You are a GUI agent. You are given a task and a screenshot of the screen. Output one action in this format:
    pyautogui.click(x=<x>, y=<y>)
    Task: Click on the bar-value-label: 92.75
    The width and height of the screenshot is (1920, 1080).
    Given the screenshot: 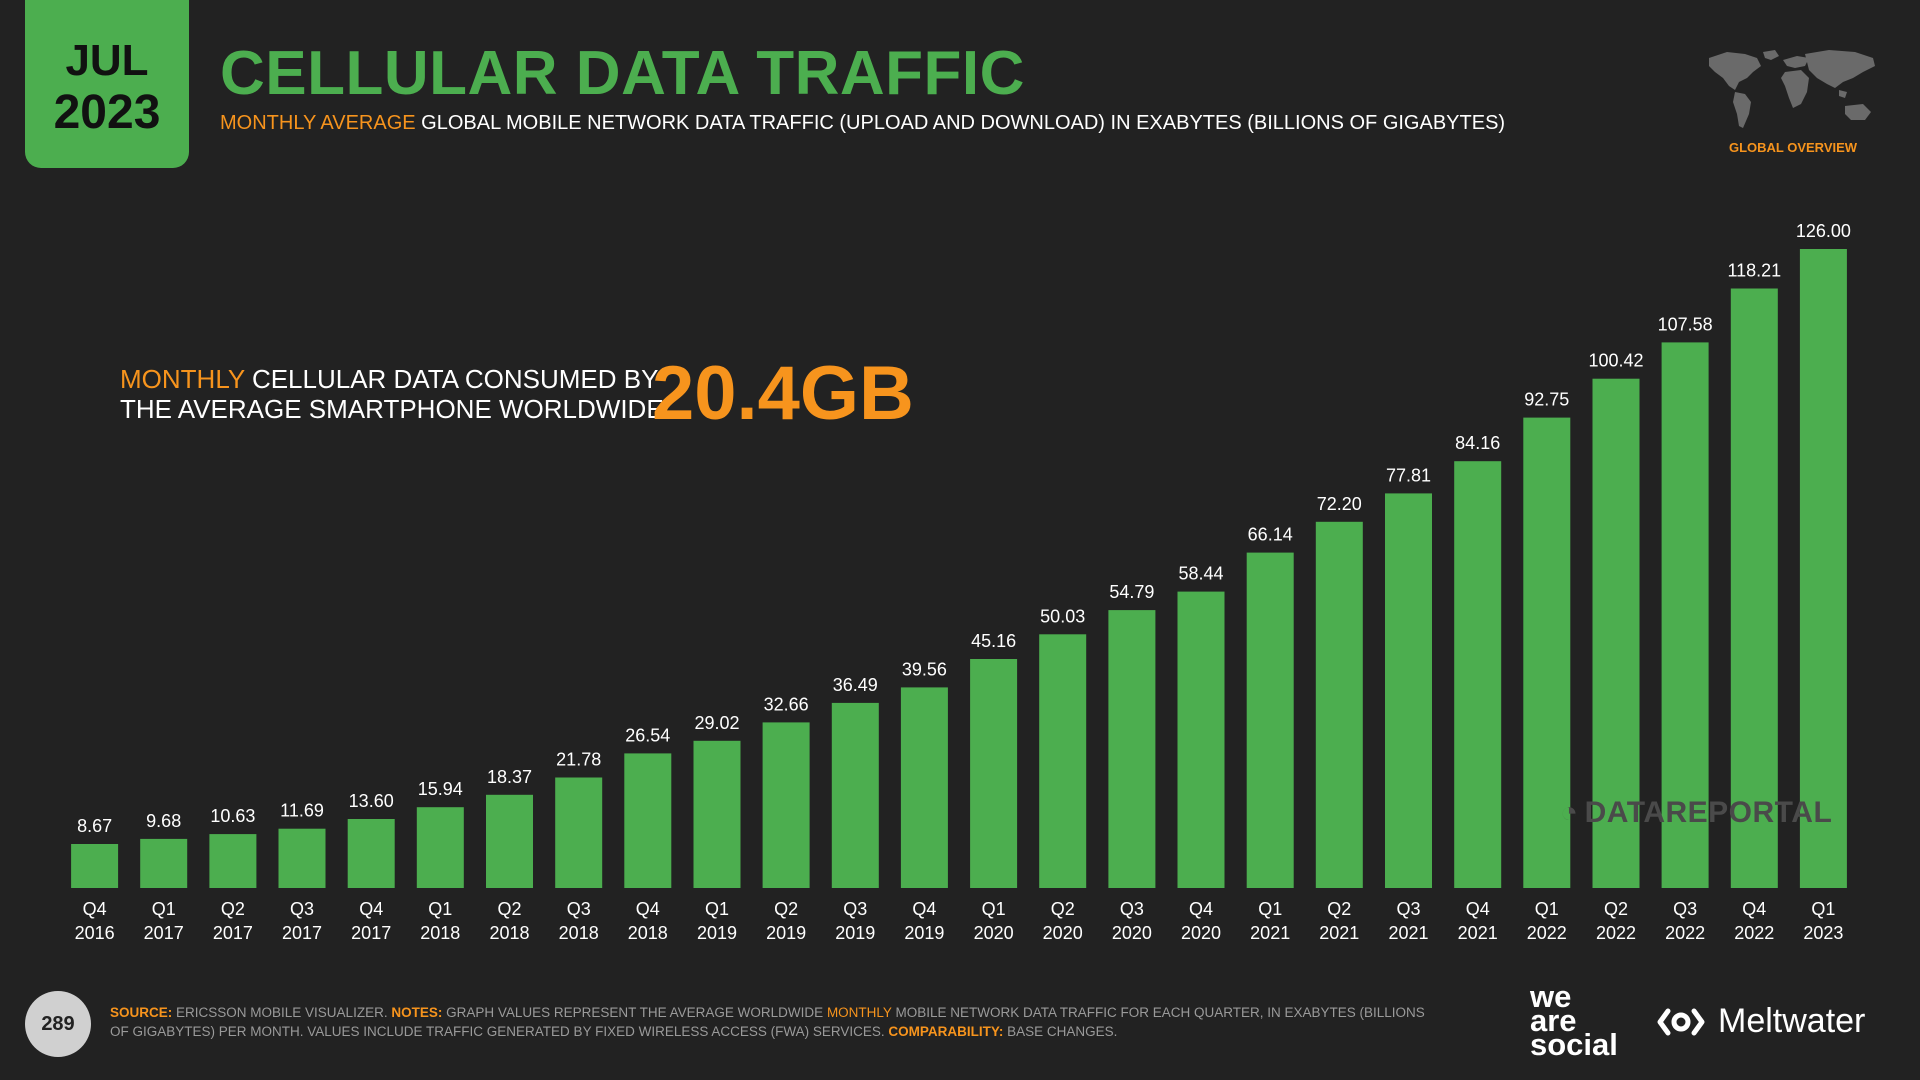 What is the action you would take?
    pyautogui.click(x=1546, y=400)
    